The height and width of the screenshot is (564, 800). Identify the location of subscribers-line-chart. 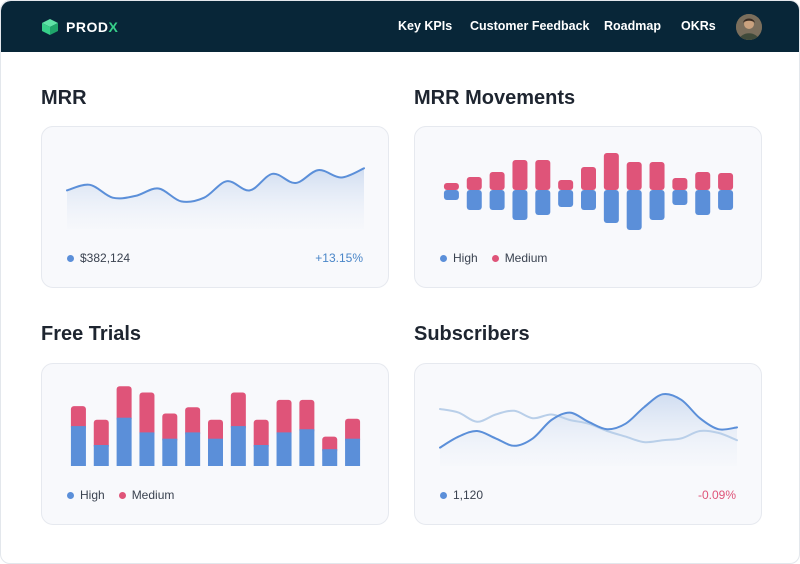
(588, 429).